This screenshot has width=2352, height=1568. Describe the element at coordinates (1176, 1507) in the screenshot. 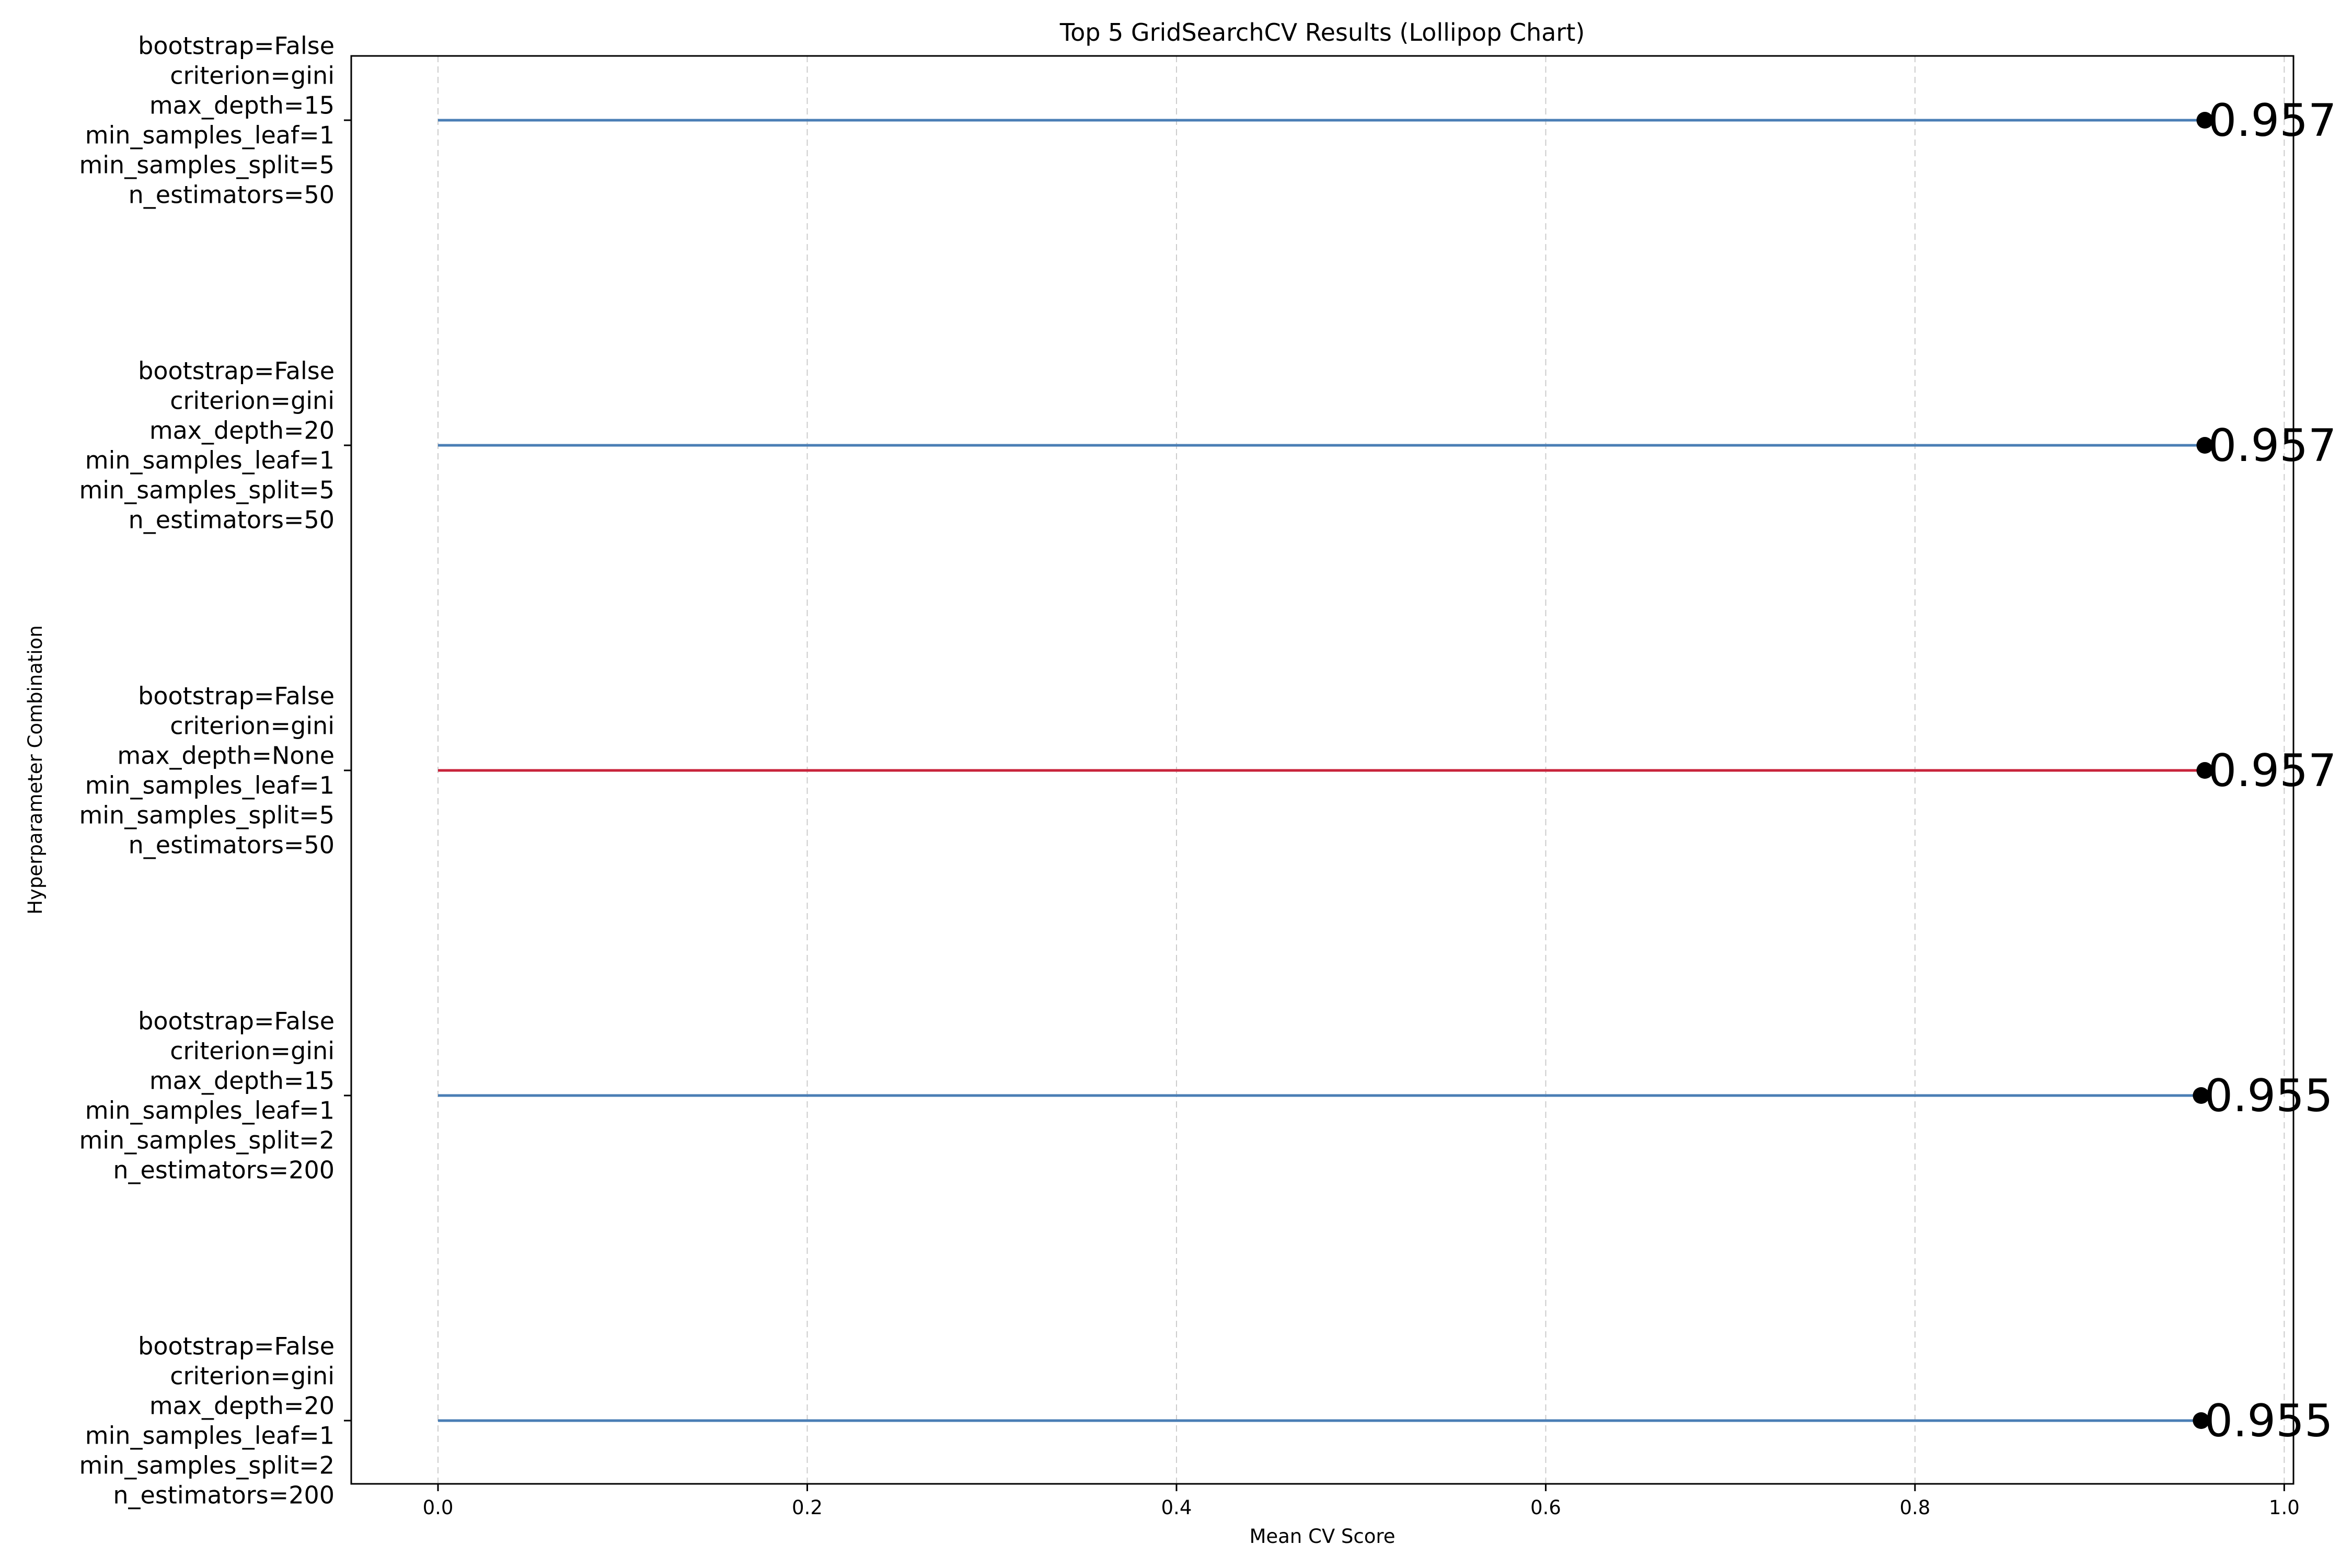

I see `x-tick-label: 0.4` at that location.